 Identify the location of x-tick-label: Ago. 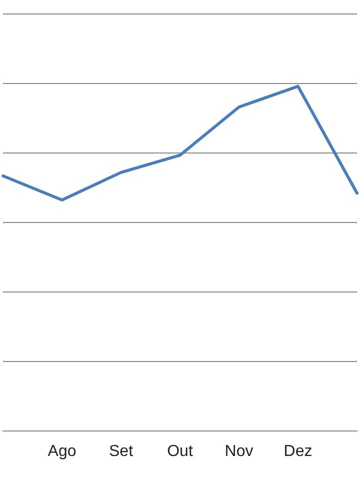
(62, 451).